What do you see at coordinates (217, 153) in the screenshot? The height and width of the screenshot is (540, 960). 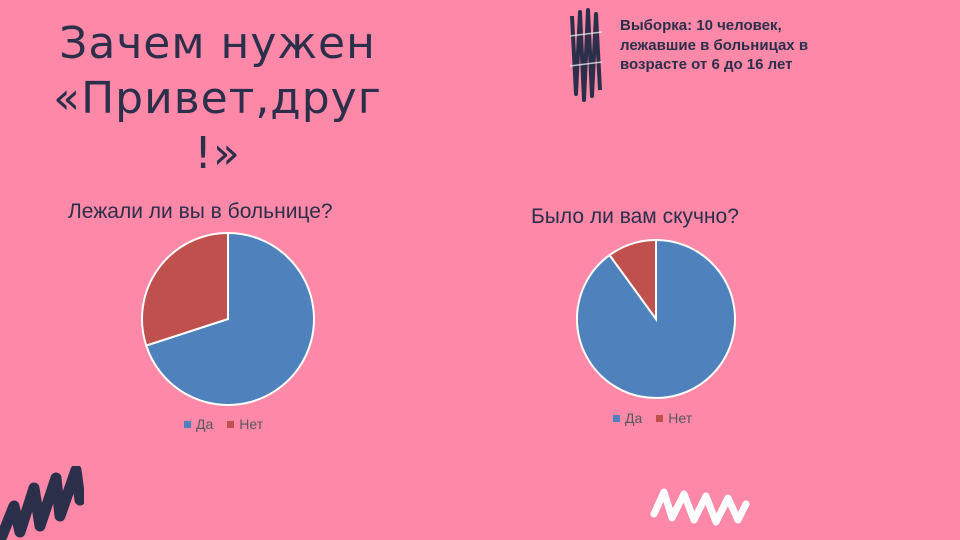 I see `title-line-3: !»` at bounding box center [217, 153].